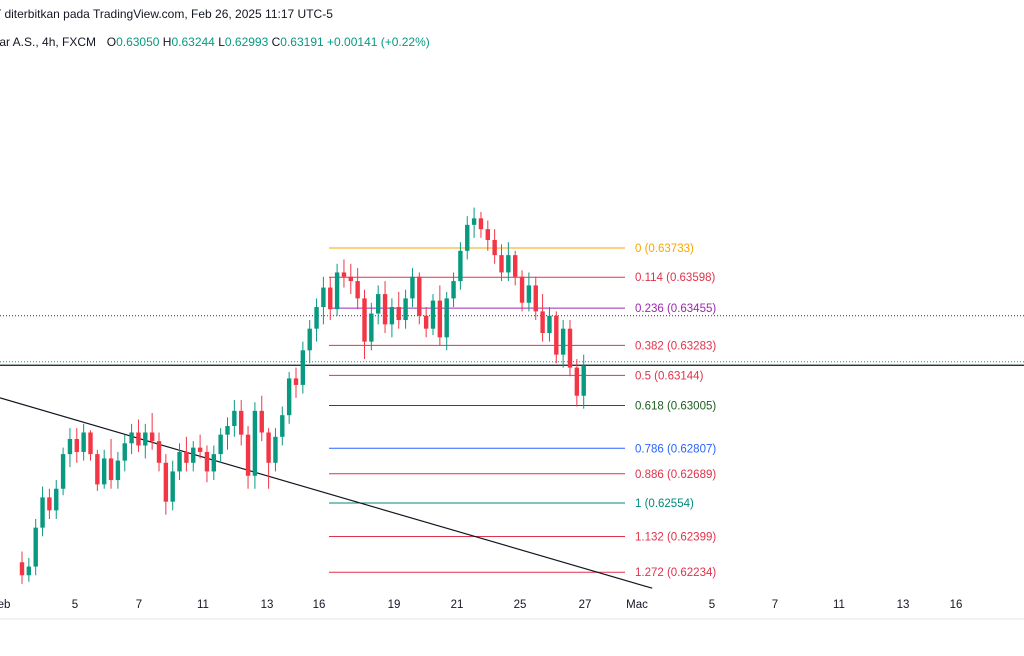  I want to click on x-tick-label: 25, so click(520, 605).